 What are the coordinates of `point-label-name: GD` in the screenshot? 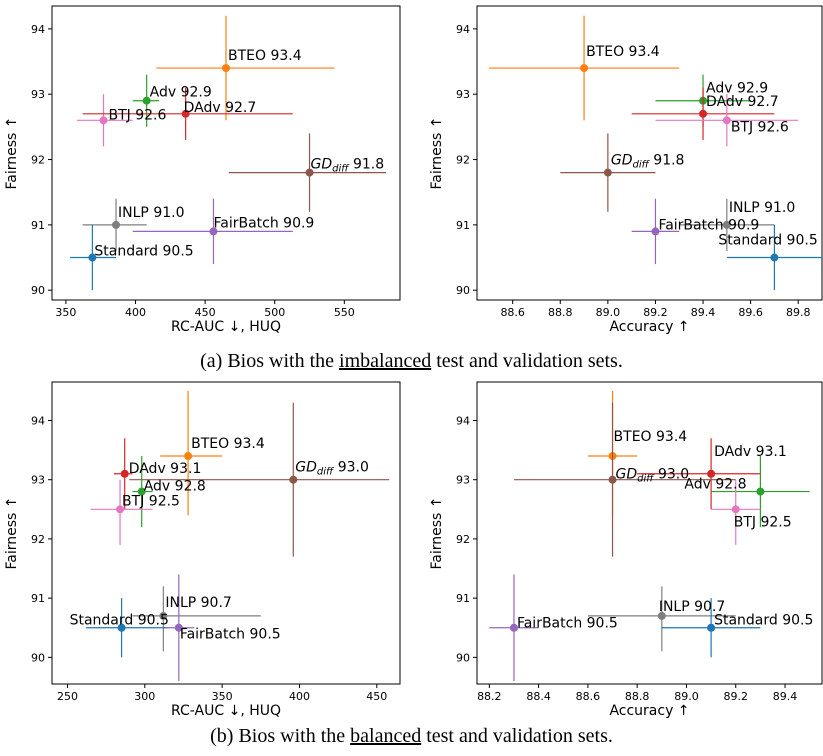 It's located at (622, 161).